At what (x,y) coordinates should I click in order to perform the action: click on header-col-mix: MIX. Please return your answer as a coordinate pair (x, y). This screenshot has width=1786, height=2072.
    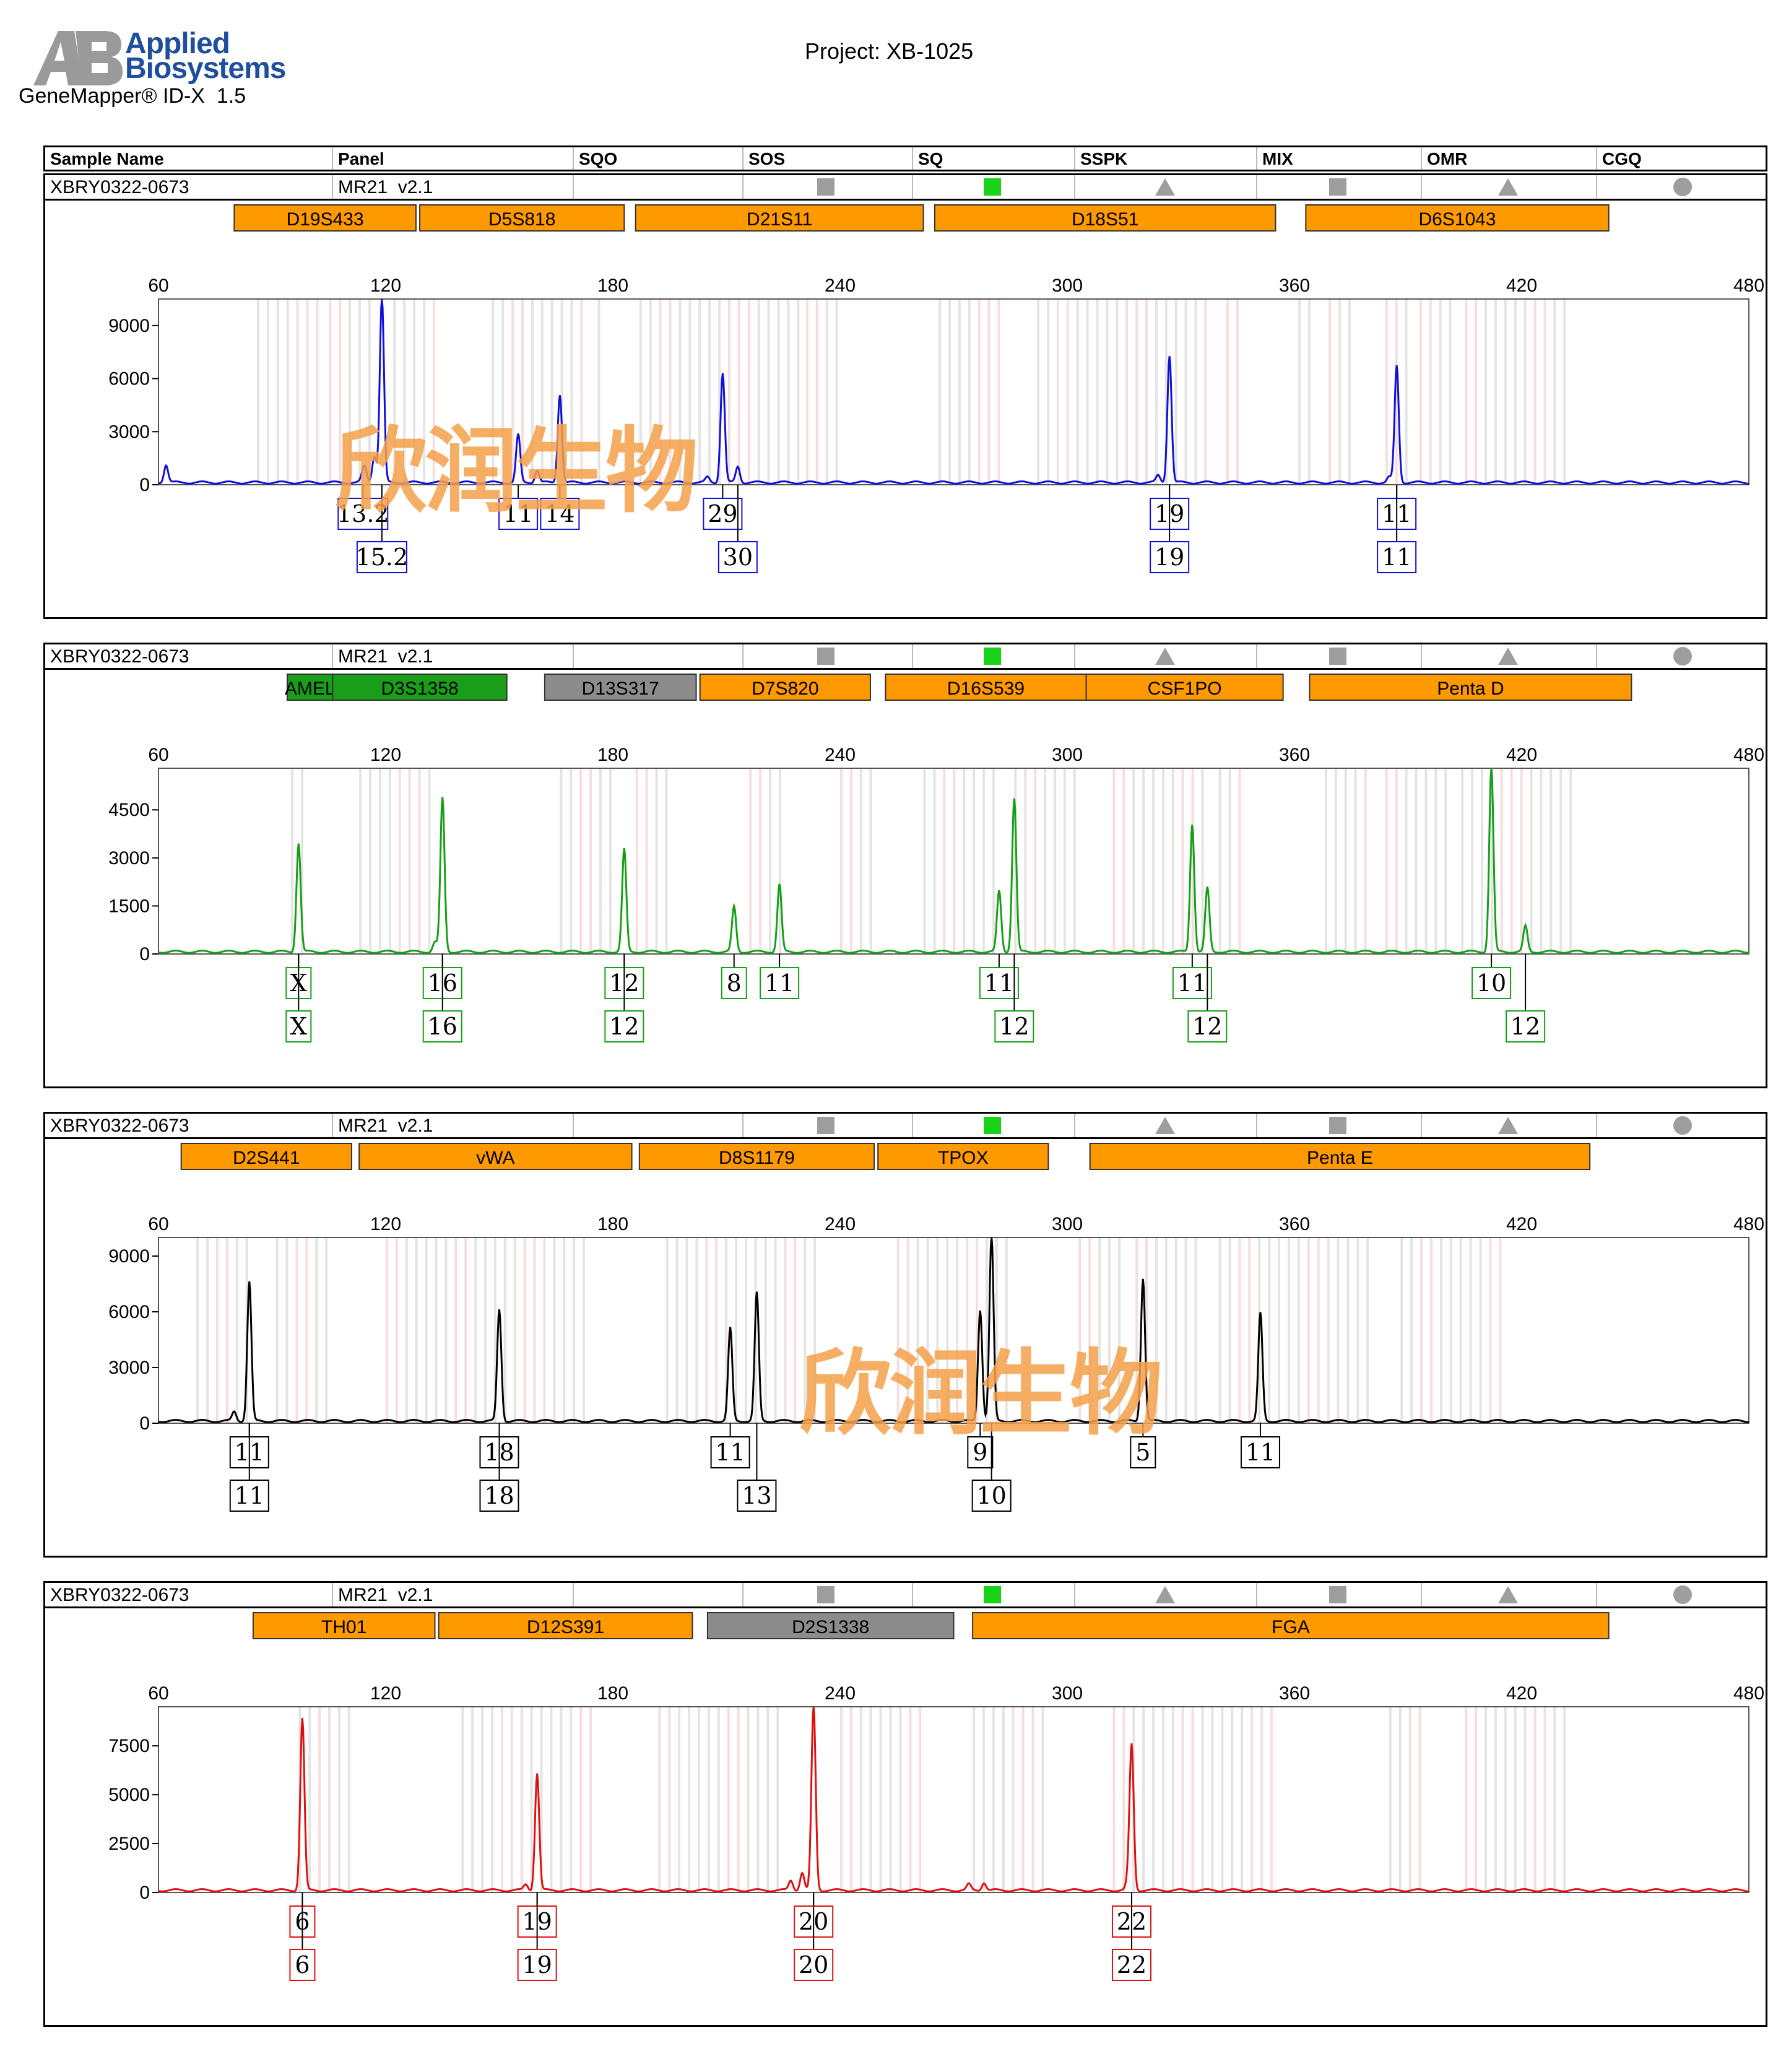
    Looking at the image, I should click on (1338, 158).